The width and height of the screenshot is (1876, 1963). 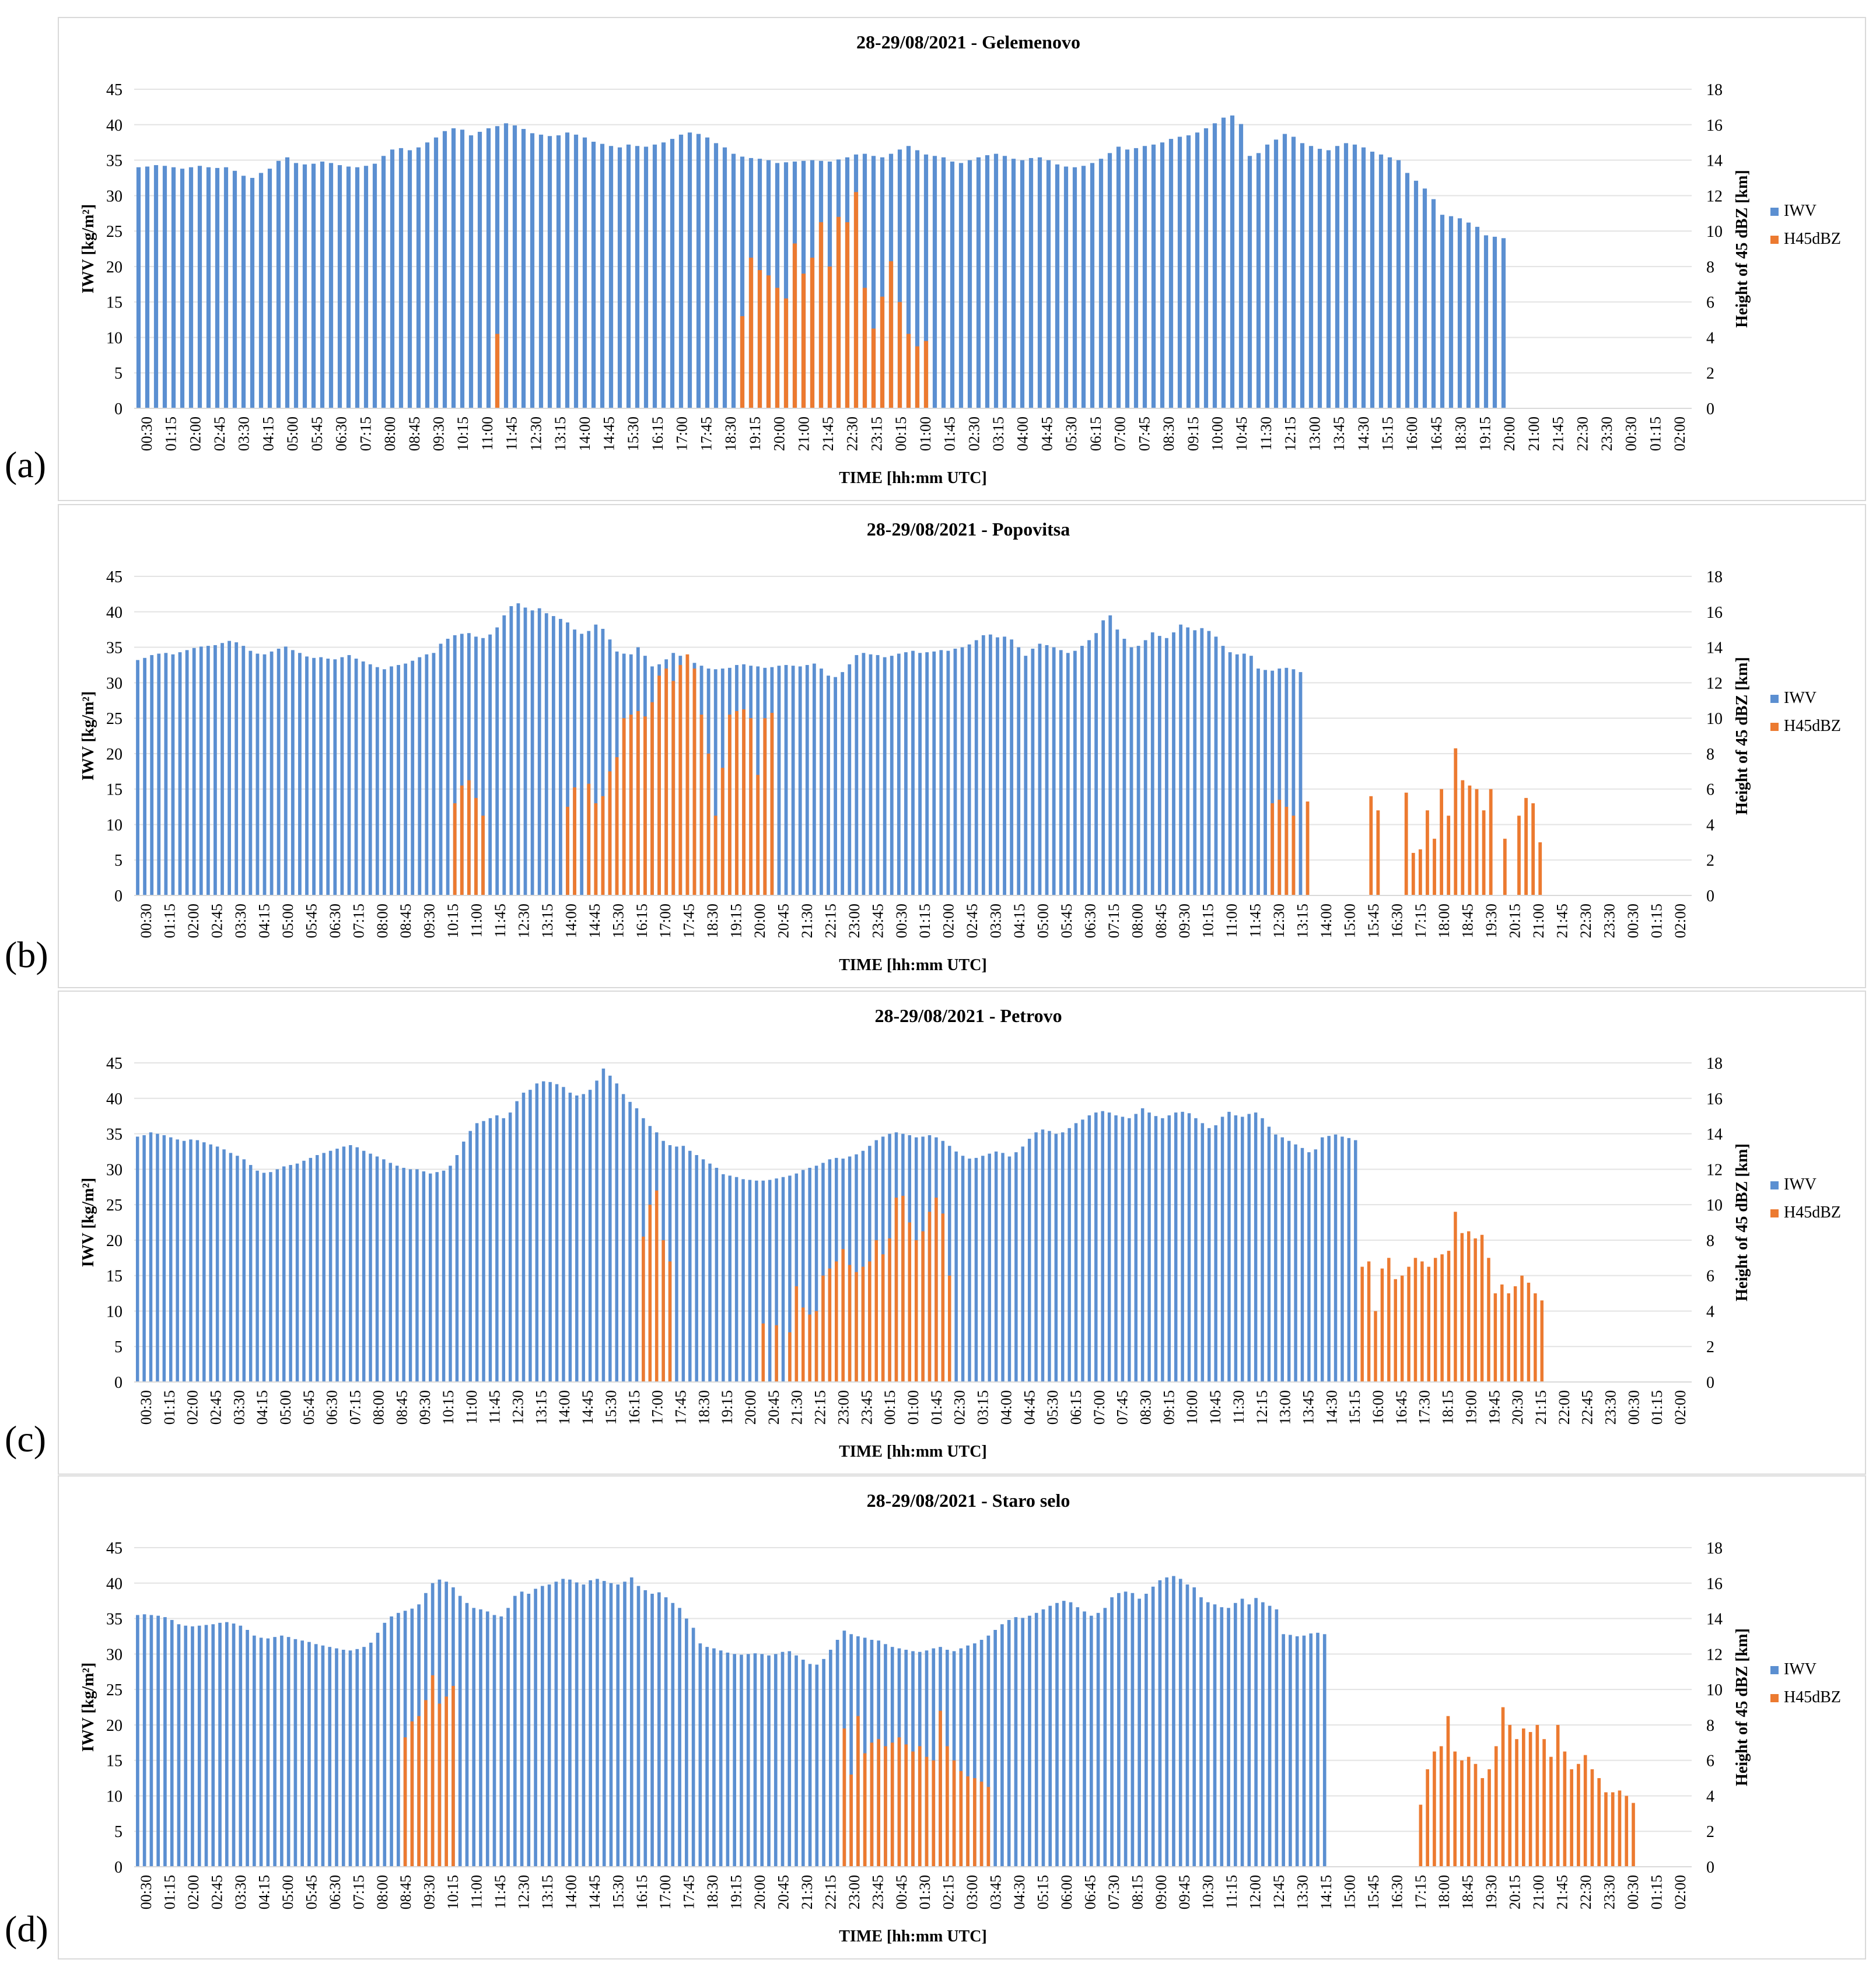 What do you see at coordinates (1800, 698) in the screenshot?
I see `legend-iwv-label: IWV` at bounding box center [1800, 698].